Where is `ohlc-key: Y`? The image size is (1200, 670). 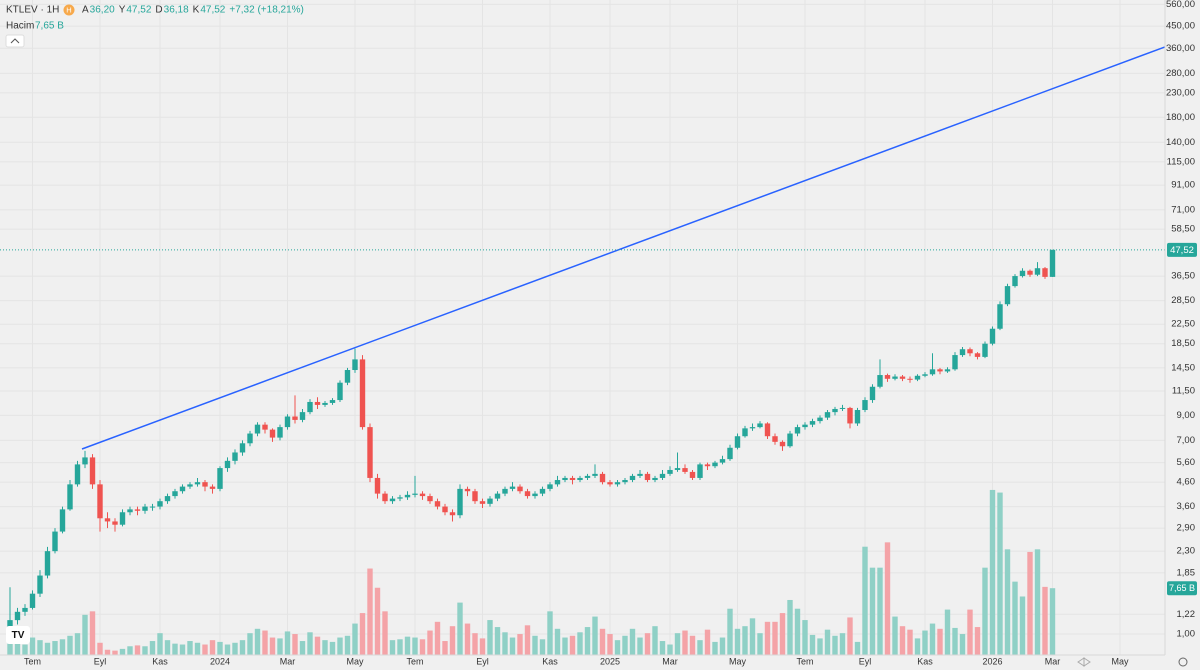
ohlc-key: Y is located at coordinates (122, 10).